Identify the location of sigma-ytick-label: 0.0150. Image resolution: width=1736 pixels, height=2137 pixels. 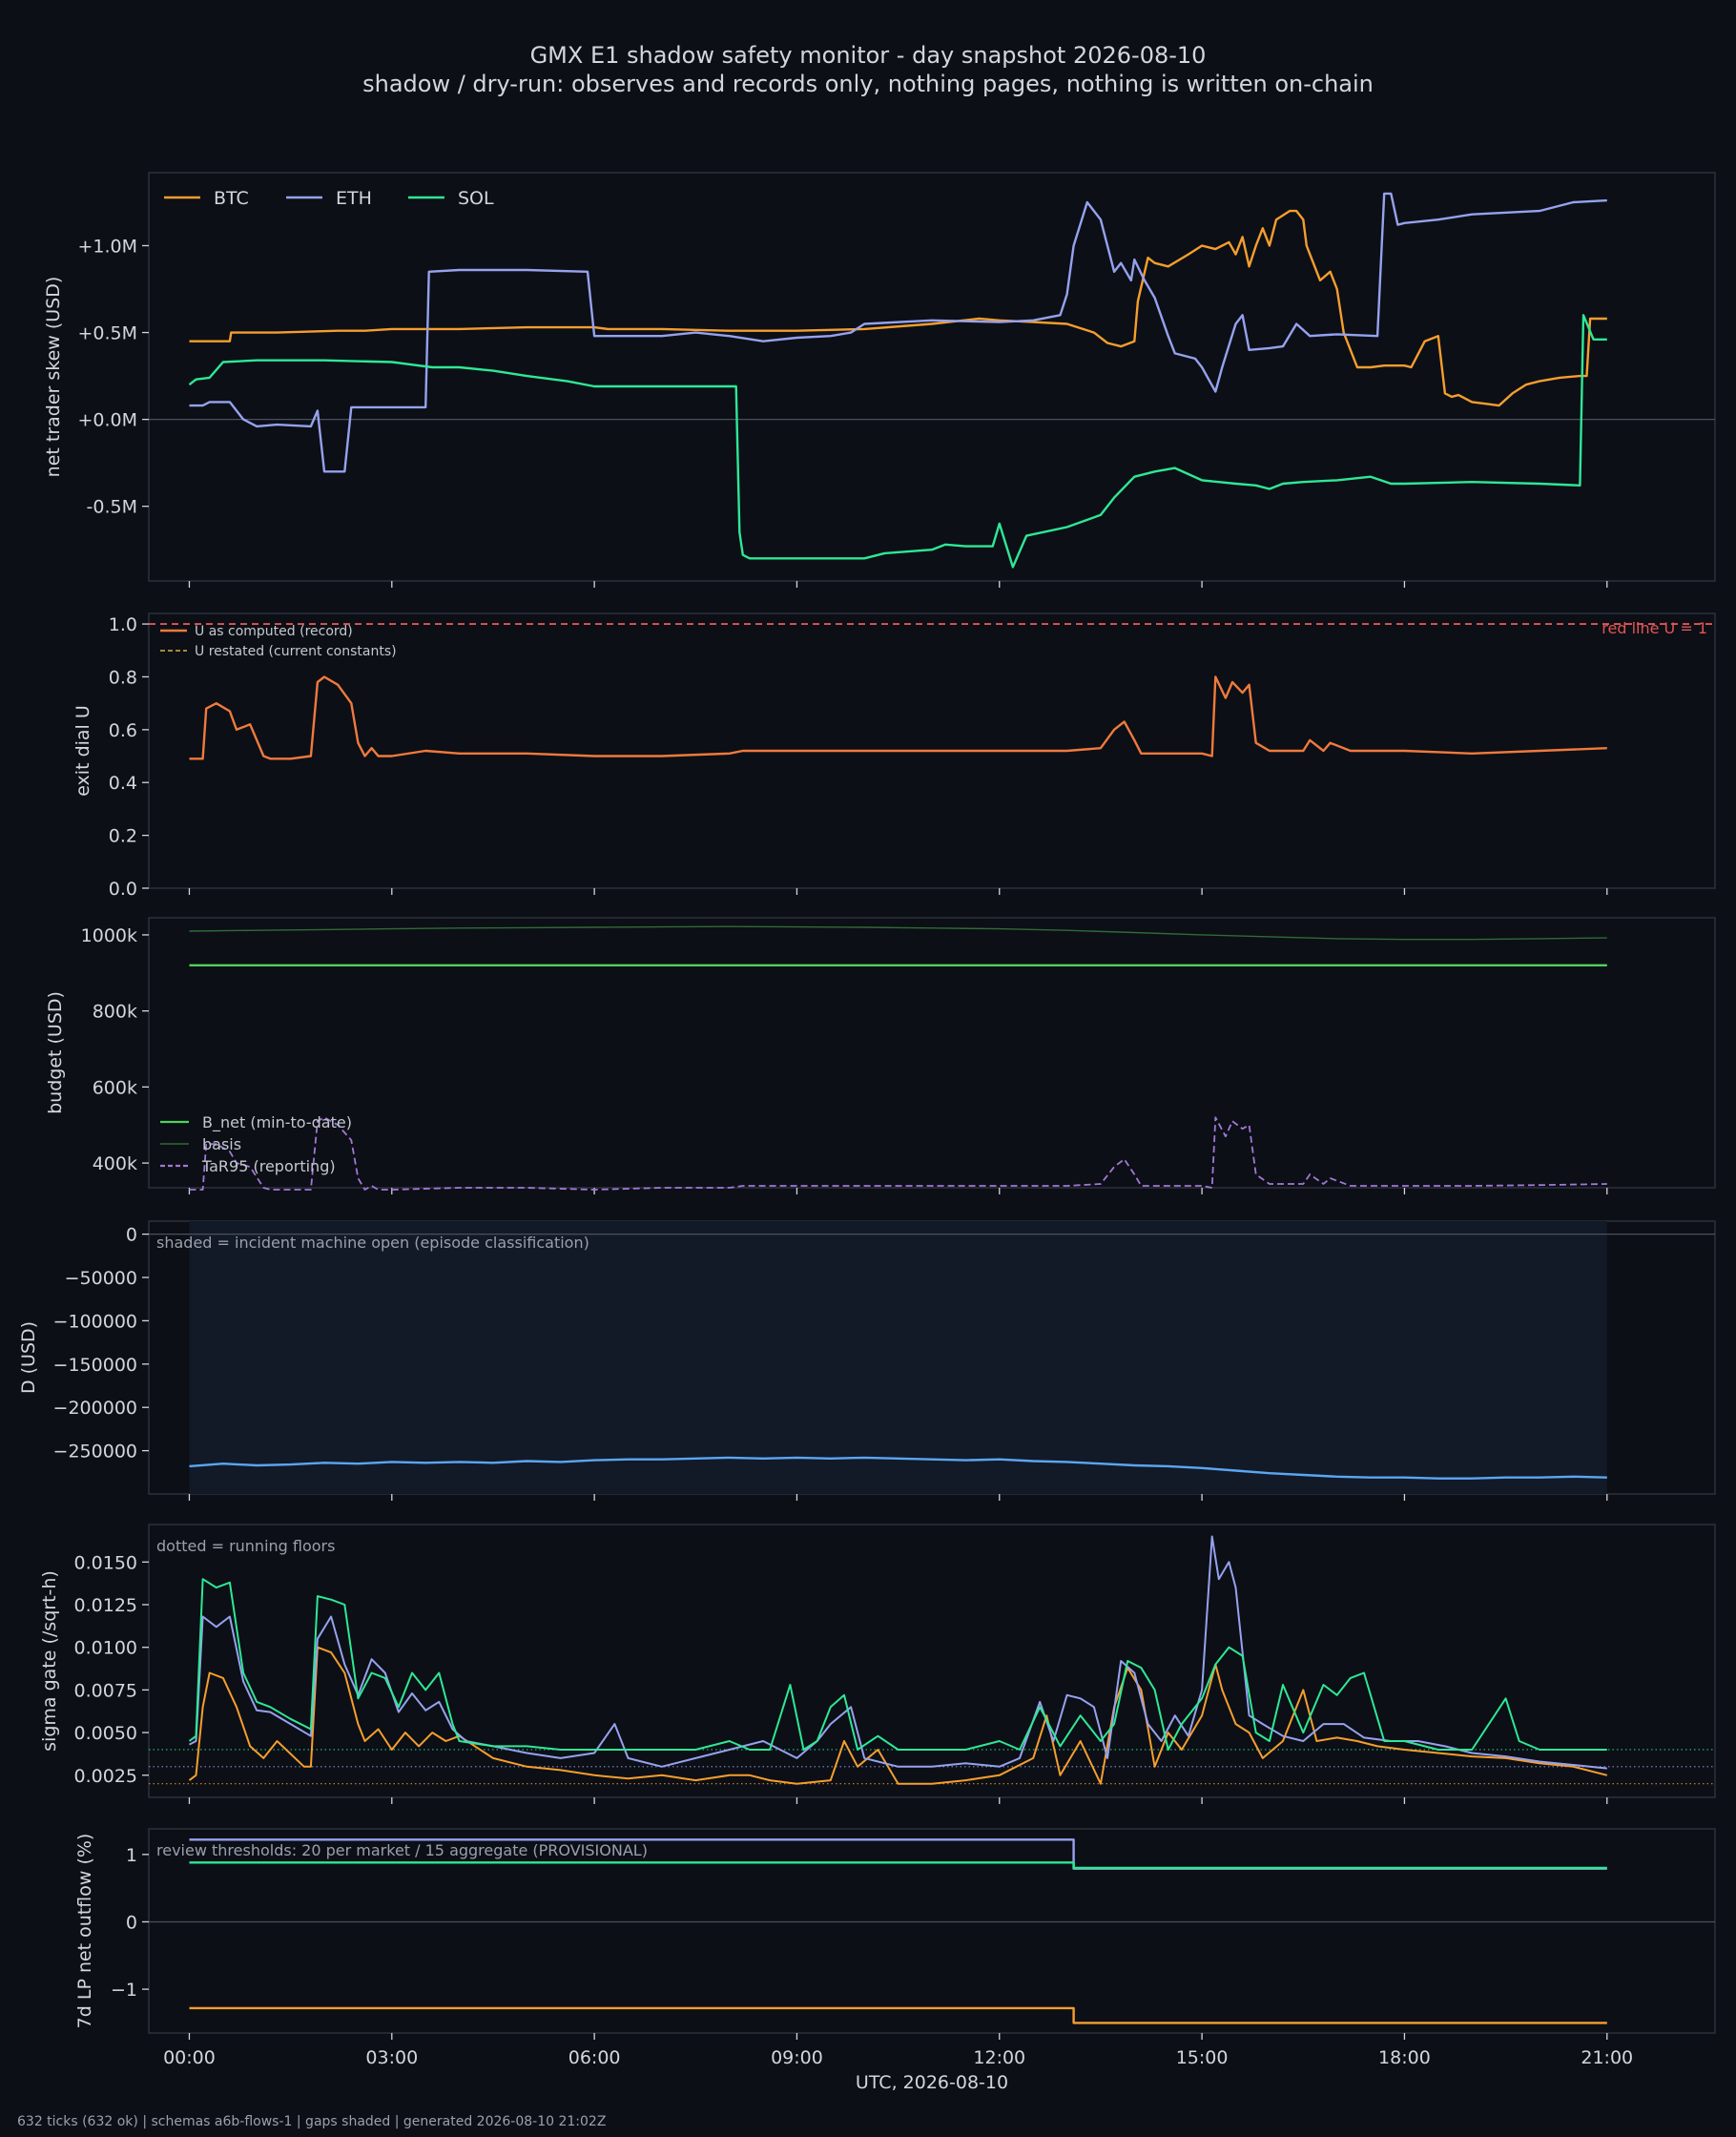
(105, 1562).